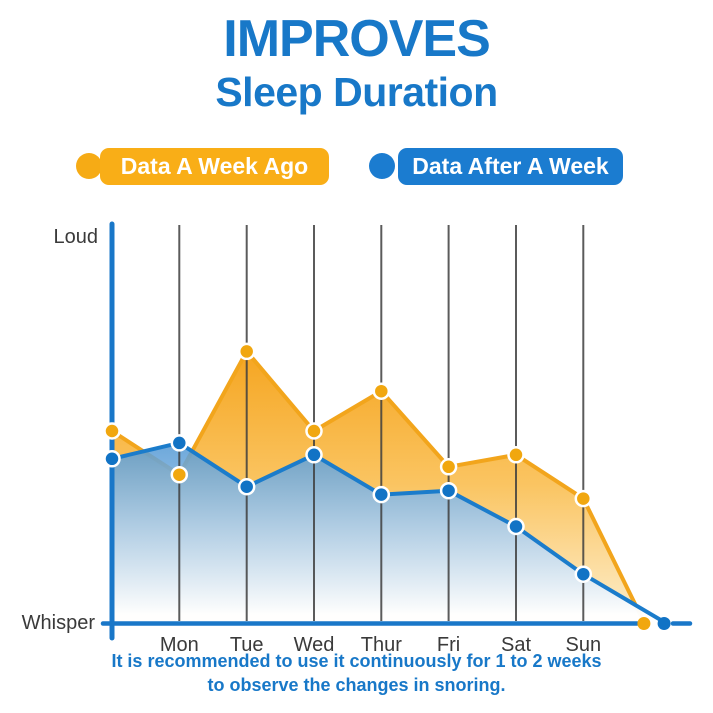 The height and width of the screenshot is (713, 713). Describe the element at coordinates (356, 92) in the screenshot. I see `title-line2: Sleep Duration` at that location.